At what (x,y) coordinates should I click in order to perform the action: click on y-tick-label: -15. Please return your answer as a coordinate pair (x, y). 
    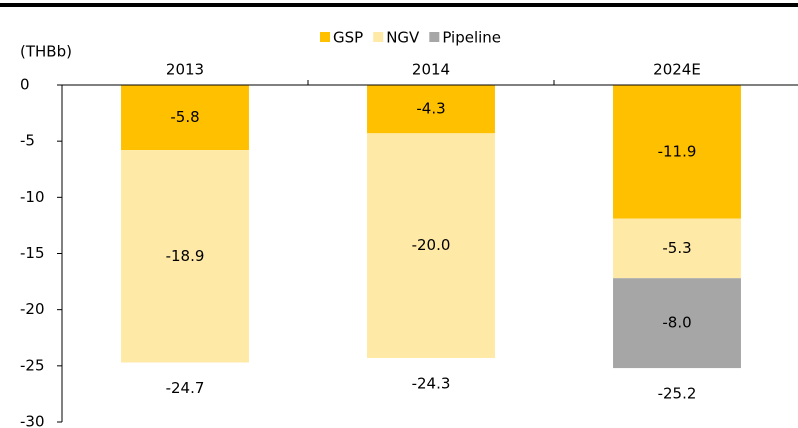
    Looking at the image, I should click on (32, 253).